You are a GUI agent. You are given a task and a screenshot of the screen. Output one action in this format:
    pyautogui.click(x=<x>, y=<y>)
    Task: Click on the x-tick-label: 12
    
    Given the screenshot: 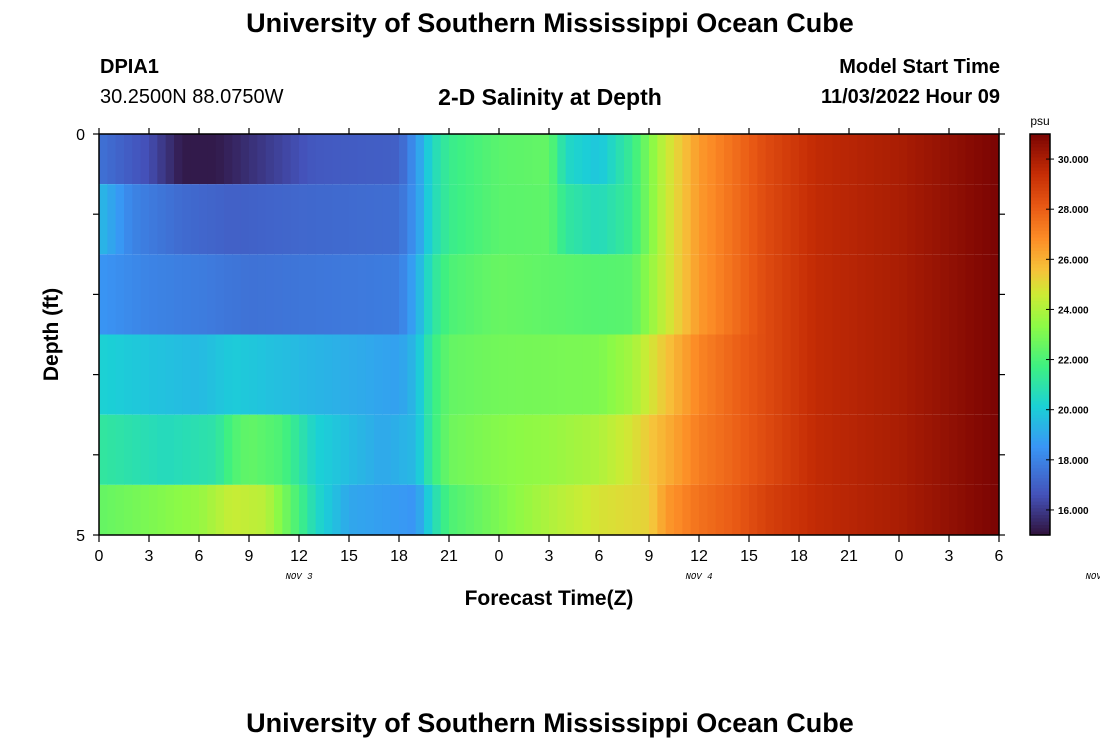 What is the action you would take?
    pyautogui.click(x=699, y=556)
    